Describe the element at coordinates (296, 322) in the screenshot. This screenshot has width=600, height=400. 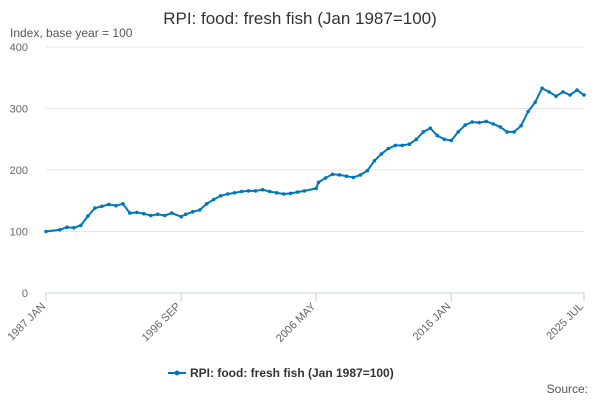
I see `x-tick-label: 2006 MAY` at that location.